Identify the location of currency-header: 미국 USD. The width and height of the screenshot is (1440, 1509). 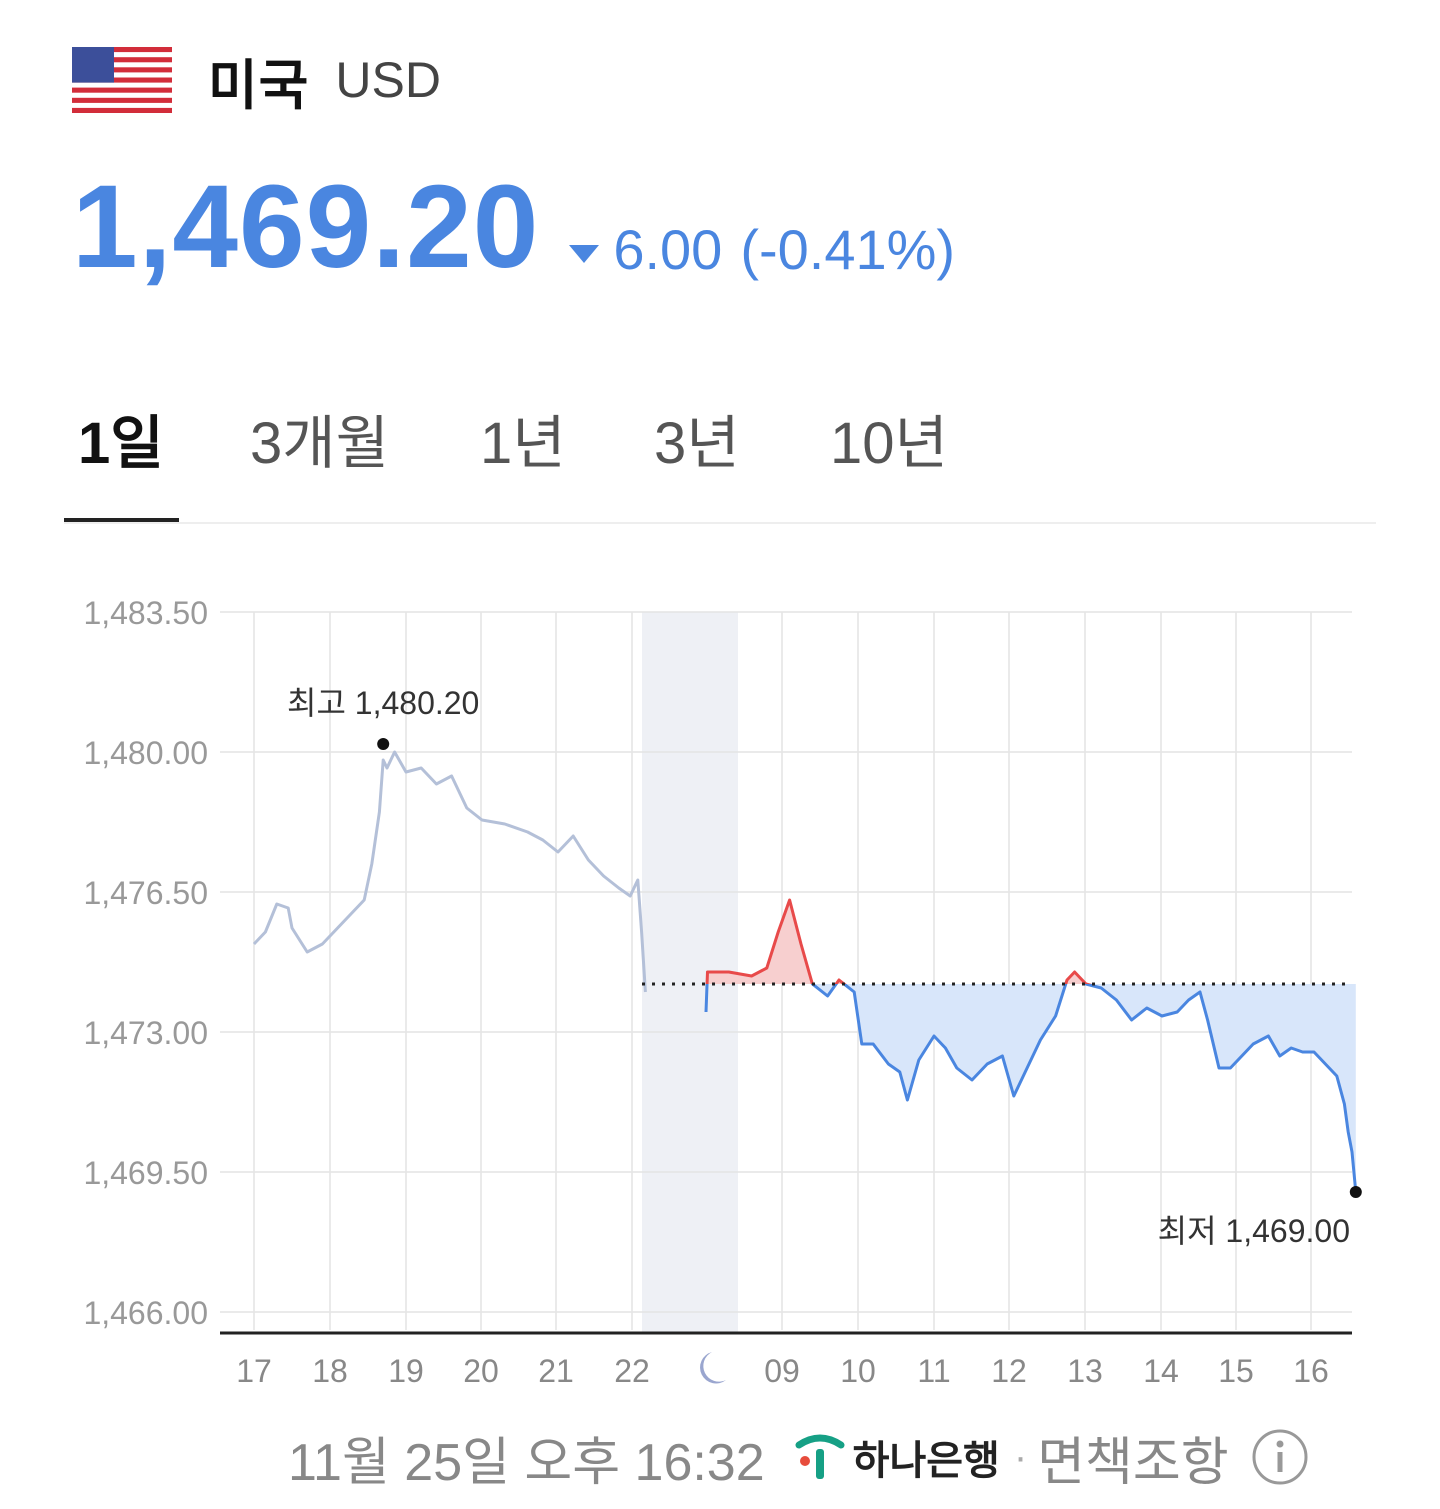
(256, 80).